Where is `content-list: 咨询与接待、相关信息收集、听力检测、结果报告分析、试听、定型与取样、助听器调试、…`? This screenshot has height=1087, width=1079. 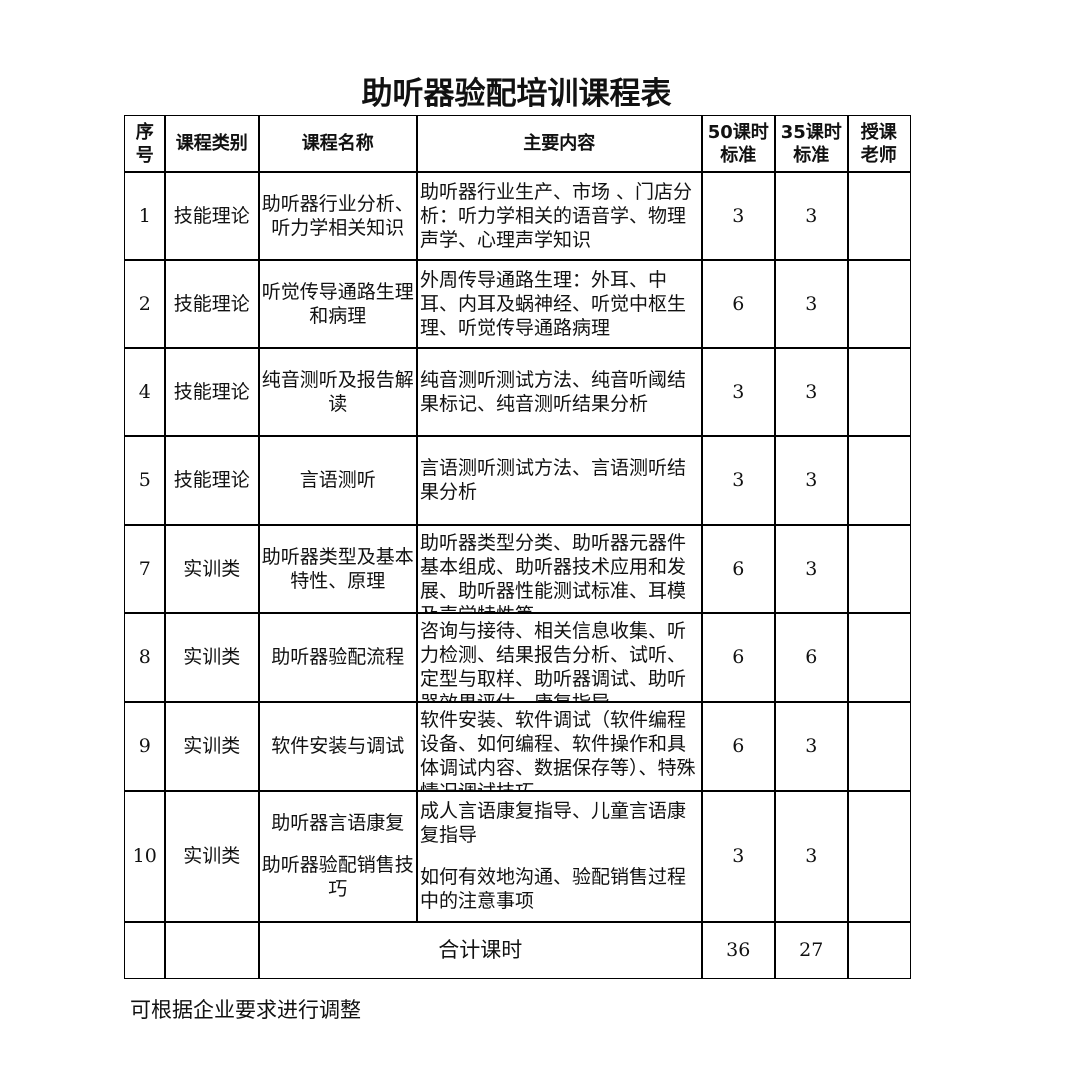 content-list: 咨询与接待、相关信息收集、听力检测、结果报告分析、试听、定型与取样、助听器调试、… is located at coordinates (559, 660).